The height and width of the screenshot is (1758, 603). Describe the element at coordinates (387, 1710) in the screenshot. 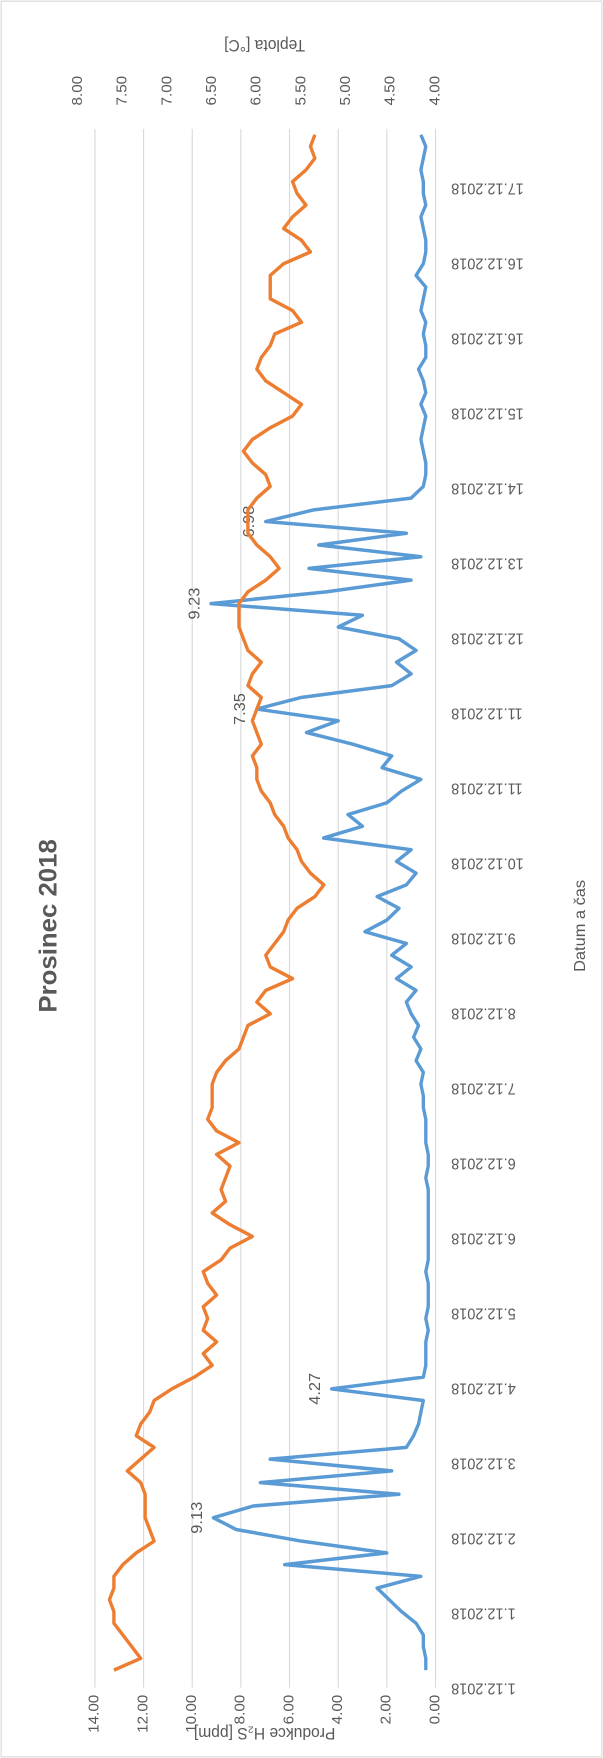

I see `y-tick-label: 2.00` at that location.